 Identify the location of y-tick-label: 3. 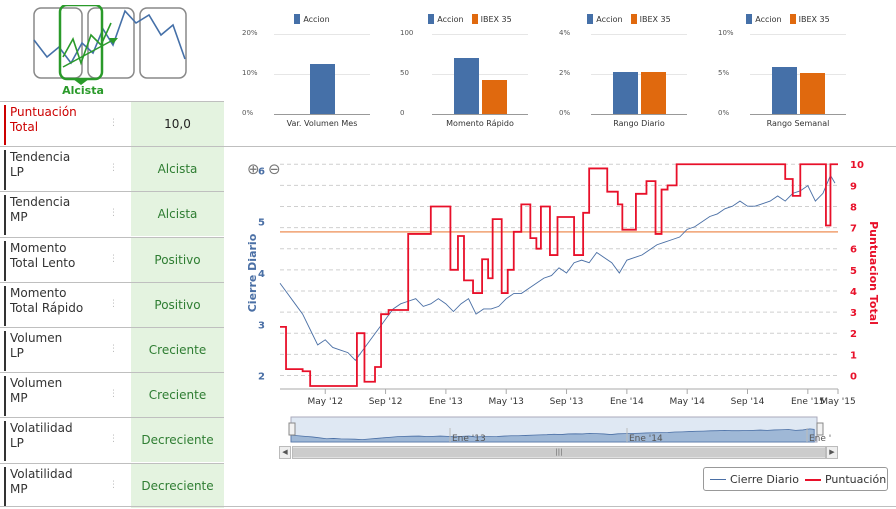
(261, 325).